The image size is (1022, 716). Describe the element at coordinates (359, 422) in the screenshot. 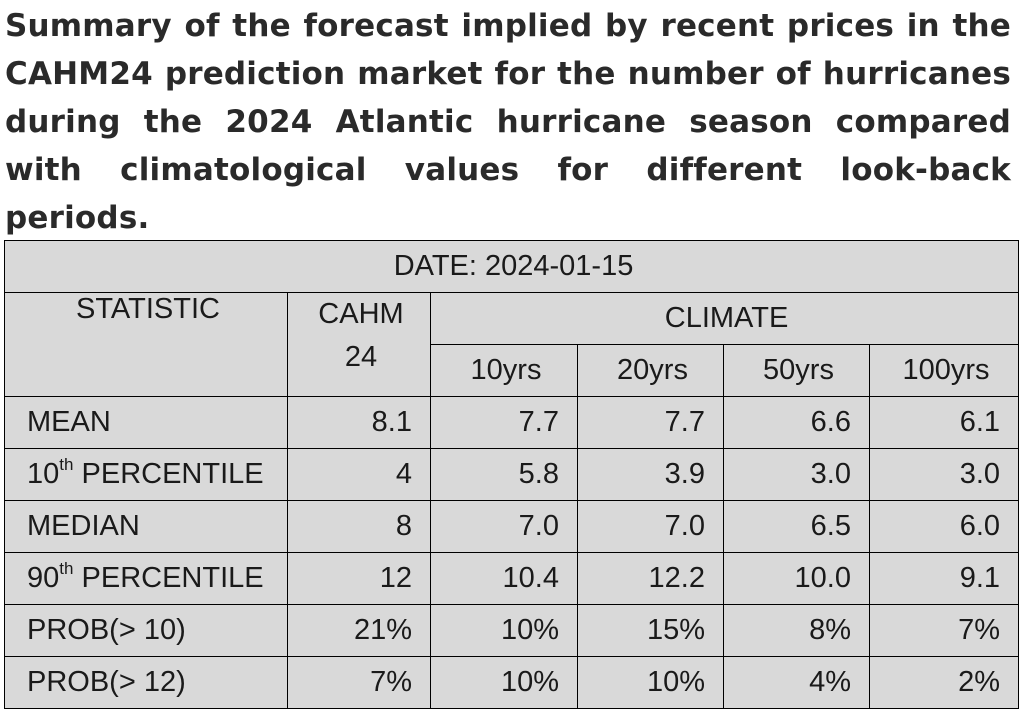

I see `cahm24-value: 8.1` at that location.